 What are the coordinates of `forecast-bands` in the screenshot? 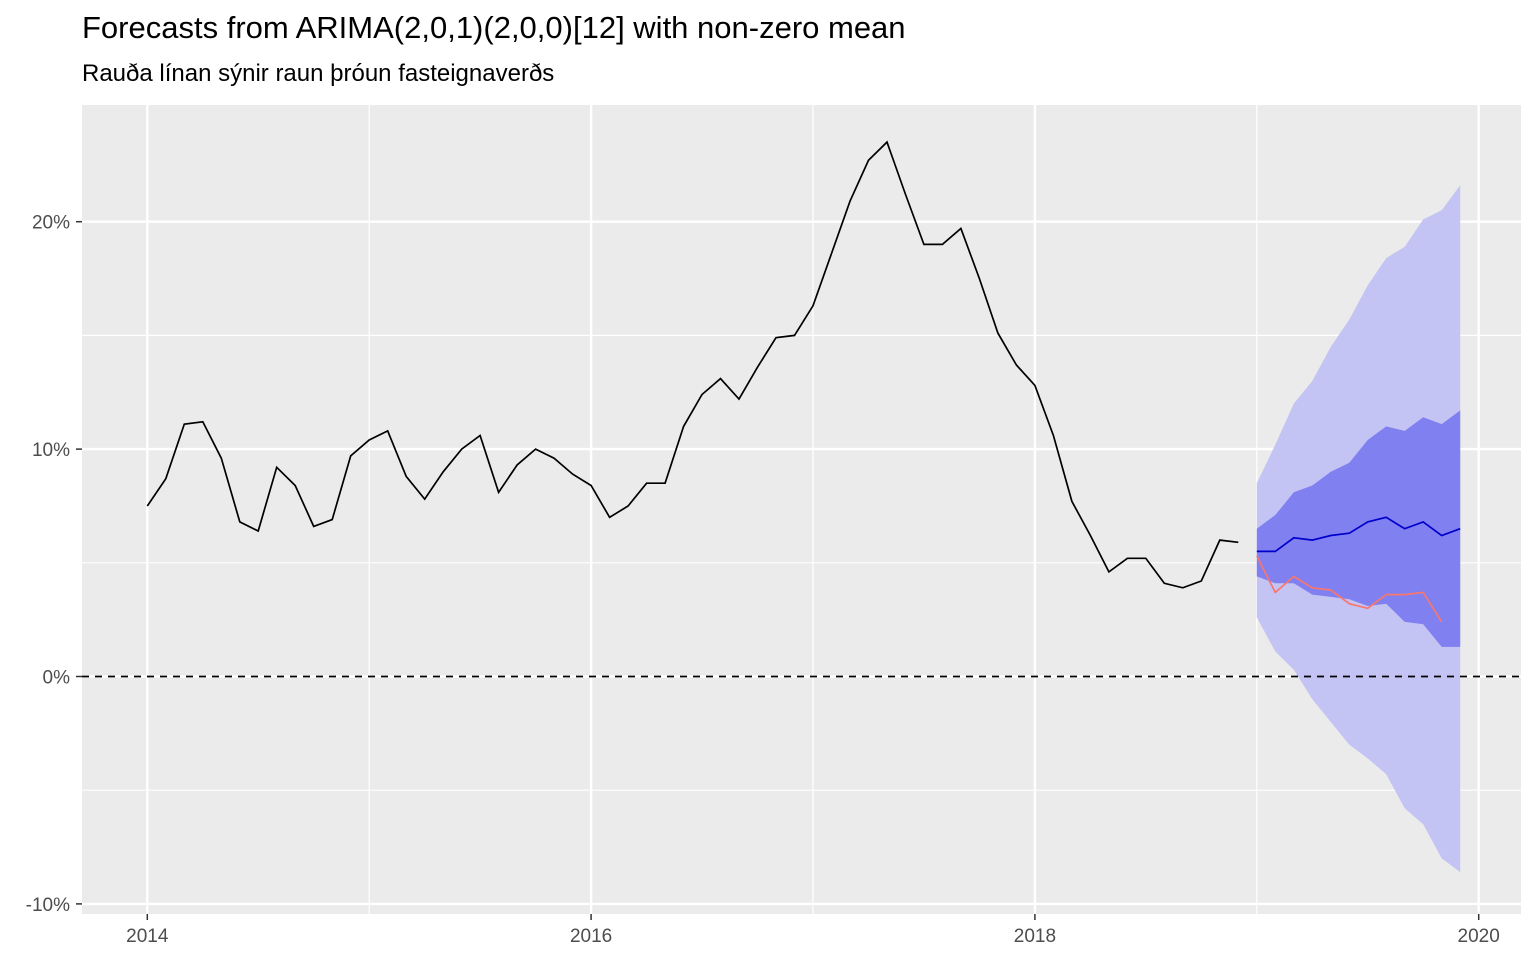 It's located at (1358, 529).